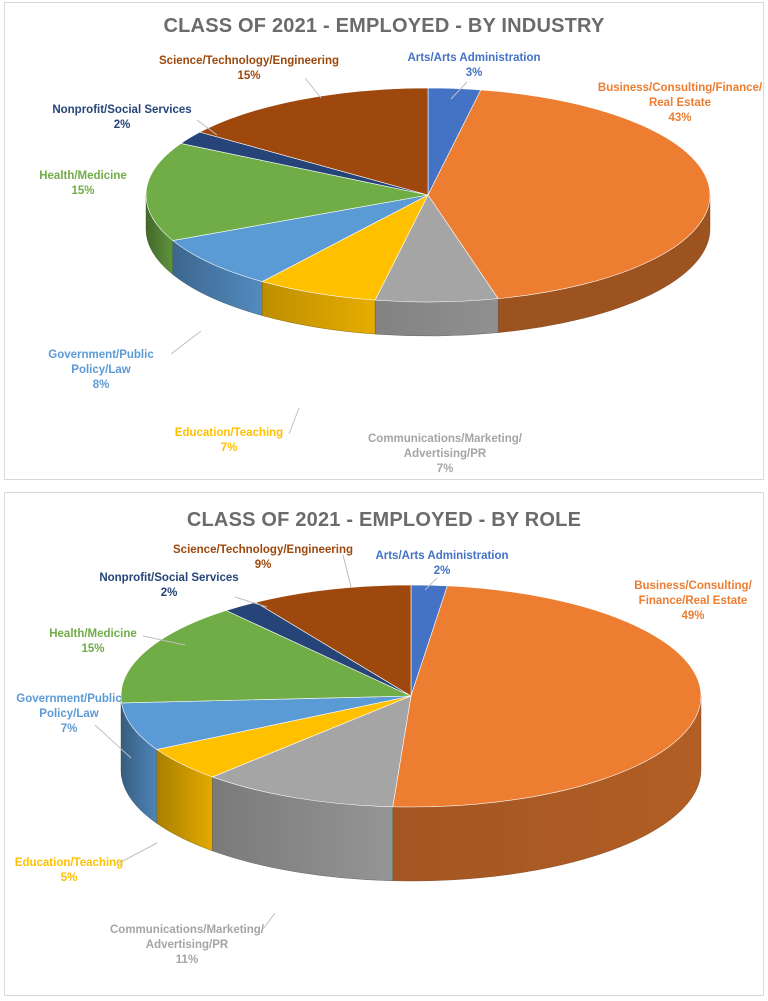 The image size is (768, 1001). What do you see at coordinates (69, 714) in the screenshot?
I see `data-label-government: Government/Public Policy/Law 7%` at bounding box center [69, 714].